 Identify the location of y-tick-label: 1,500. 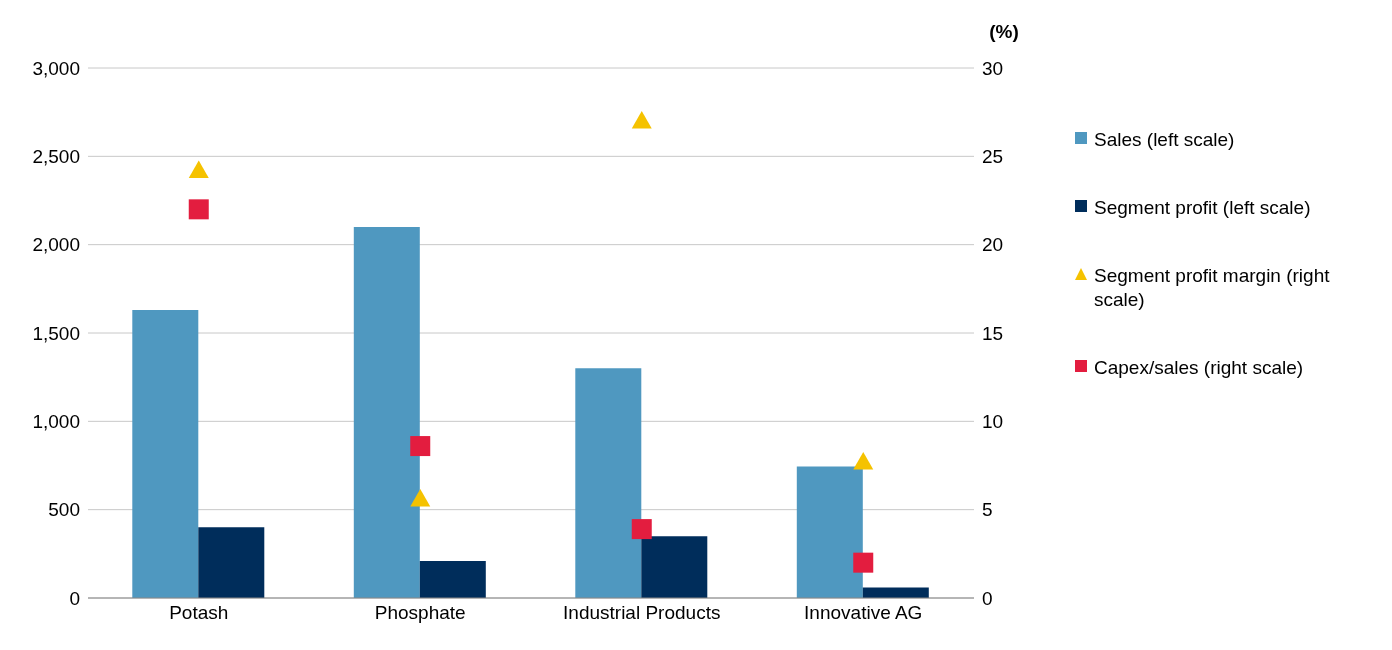
(56, 333).